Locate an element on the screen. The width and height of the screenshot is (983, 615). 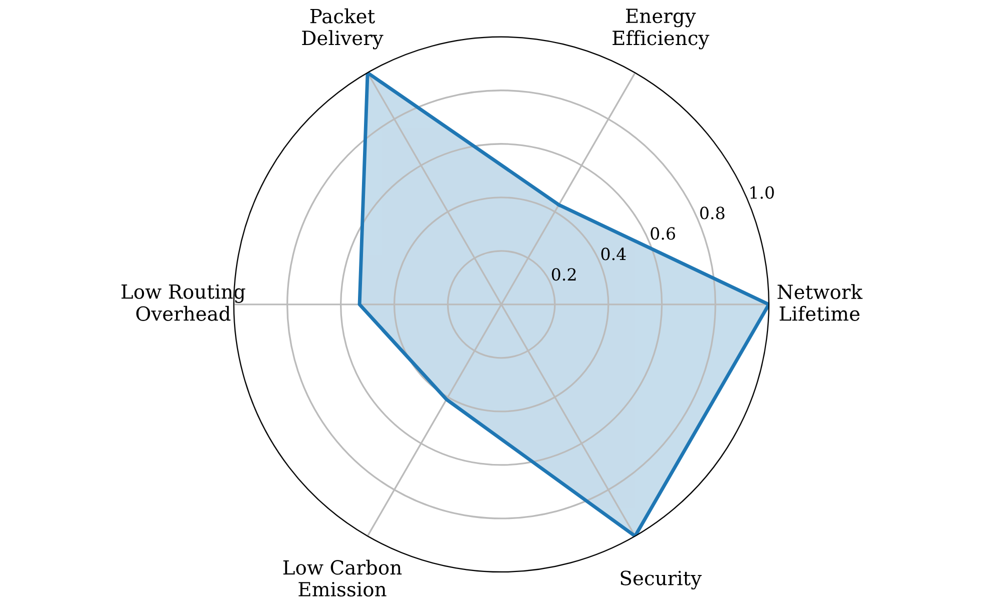
y-tick-label: 1.0 is located at coordinates (762, 192).